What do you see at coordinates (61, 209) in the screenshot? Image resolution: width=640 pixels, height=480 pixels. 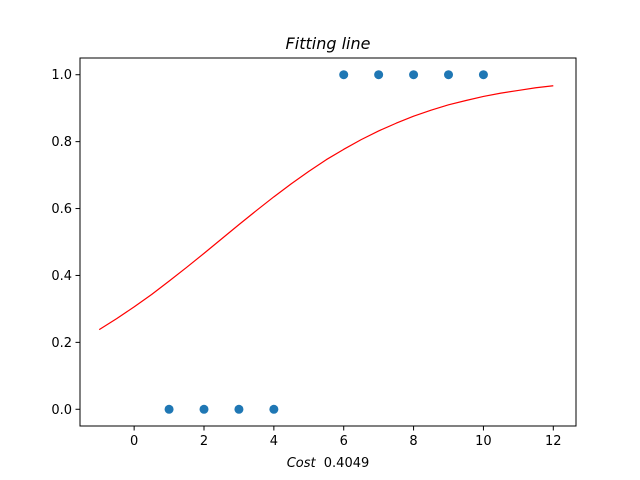 I see `y-tick-label: 0.6` at bounding box center [61, 209].